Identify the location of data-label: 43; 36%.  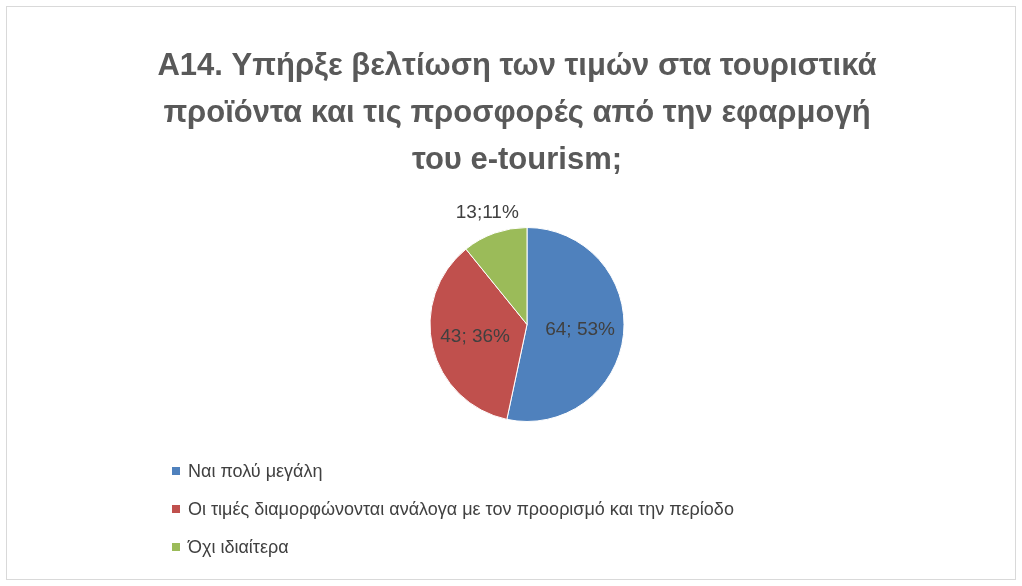
(475, 336).